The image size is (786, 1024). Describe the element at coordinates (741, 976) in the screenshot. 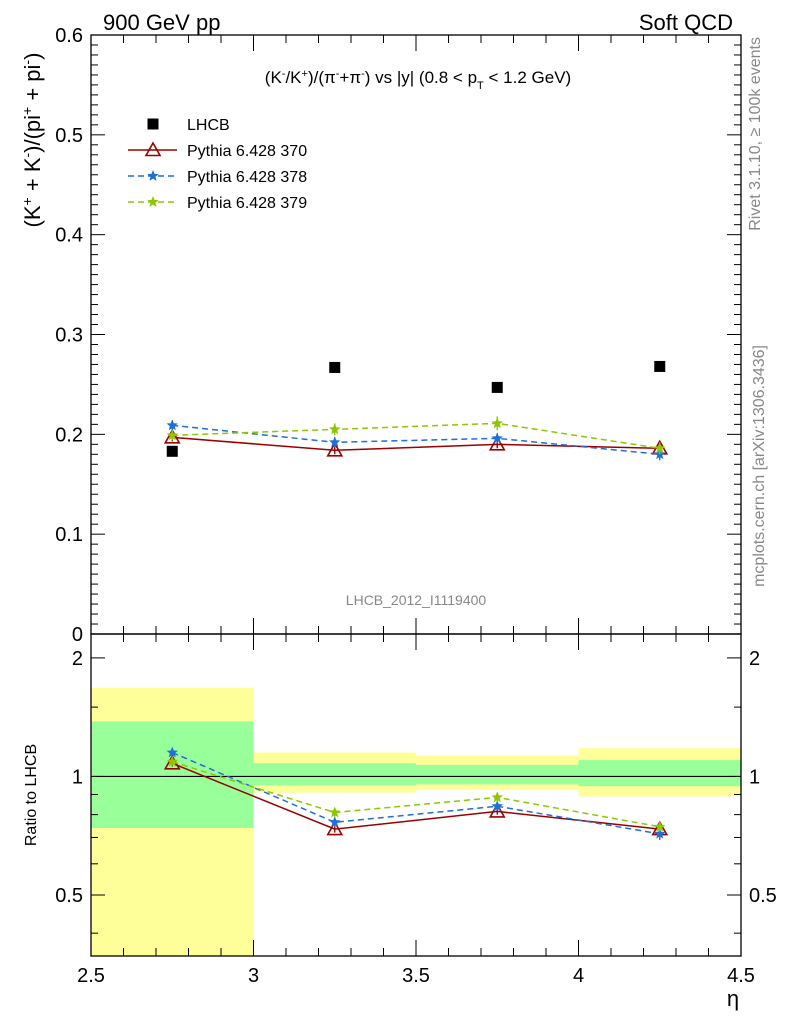

I see `x-tick-label: 4.5` at that location.